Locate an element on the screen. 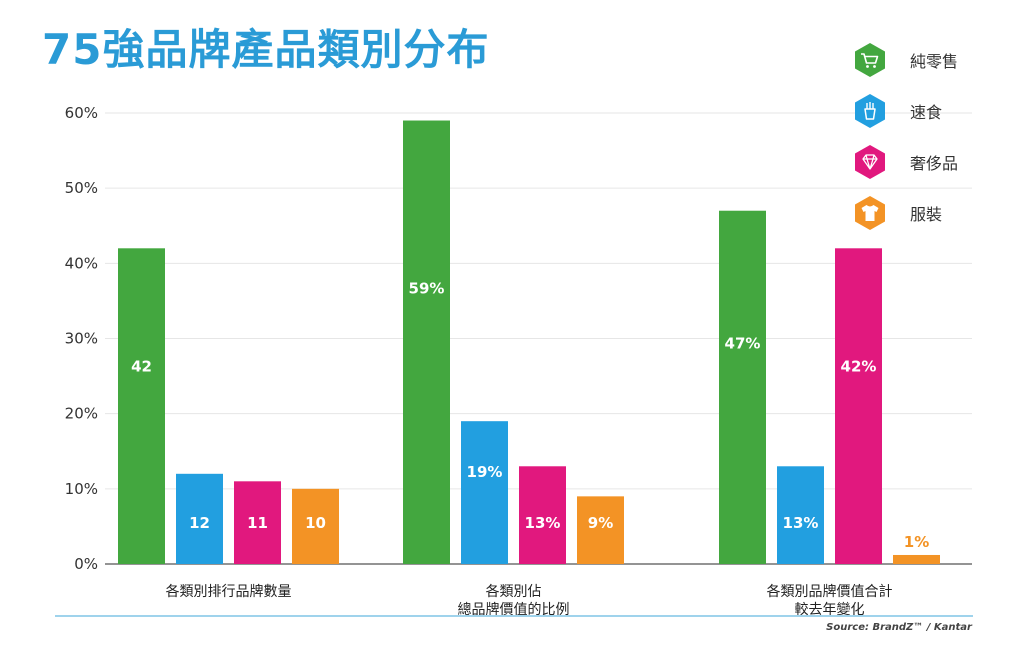  data-label: 11 is located at coordinates (257, 523).